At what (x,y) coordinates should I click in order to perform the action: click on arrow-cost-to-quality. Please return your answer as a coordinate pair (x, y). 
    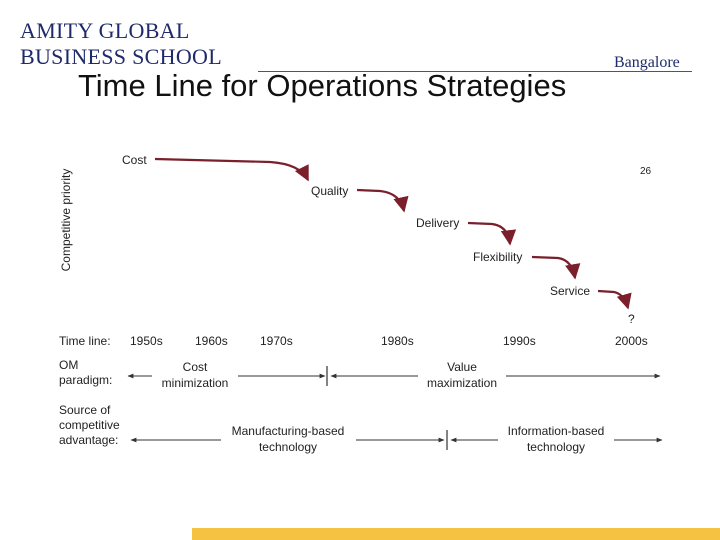
    Looking at the image, I should click on (231, 169).